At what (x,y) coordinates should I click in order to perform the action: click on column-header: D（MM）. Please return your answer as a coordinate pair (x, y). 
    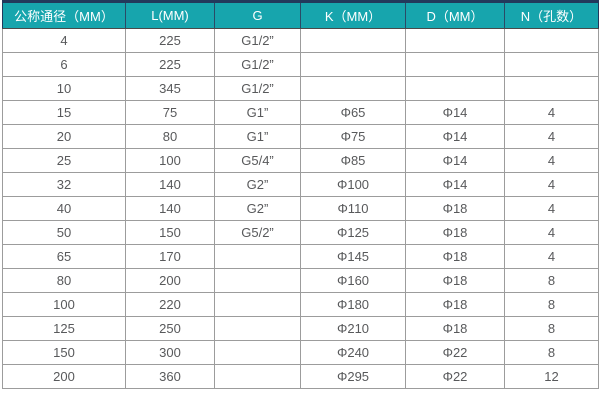
    Looking at the image, I should click on (455, 14).